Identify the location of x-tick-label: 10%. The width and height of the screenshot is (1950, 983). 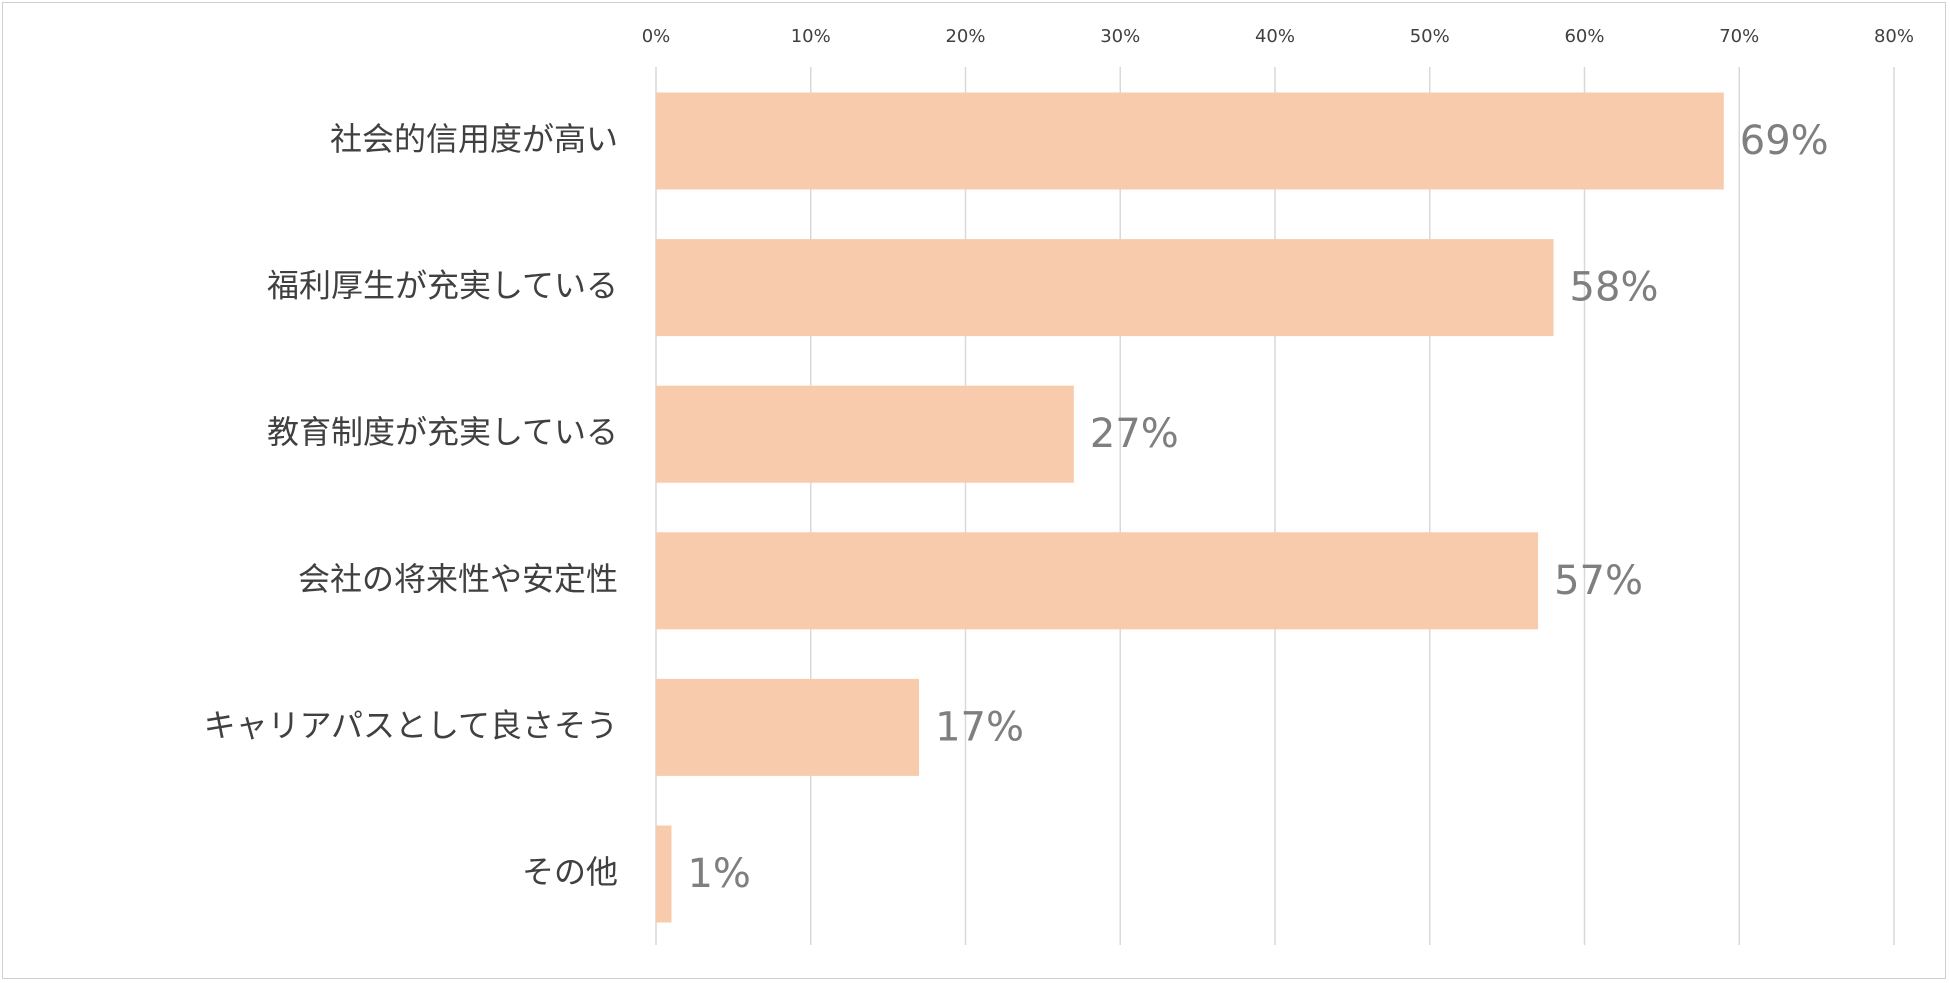
(811, 36).